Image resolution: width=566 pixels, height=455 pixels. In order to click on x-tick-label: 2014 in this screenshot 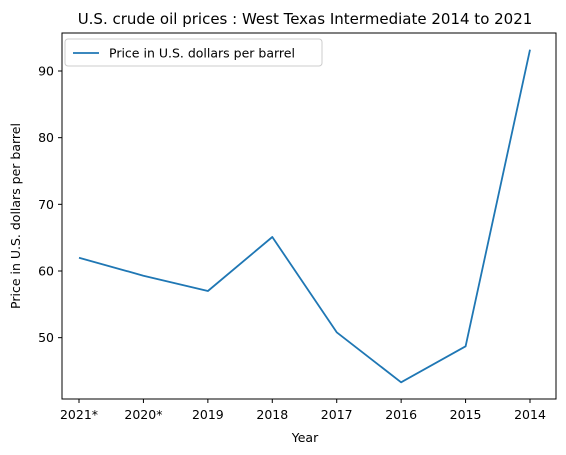, I will do `click(530, 414)`.